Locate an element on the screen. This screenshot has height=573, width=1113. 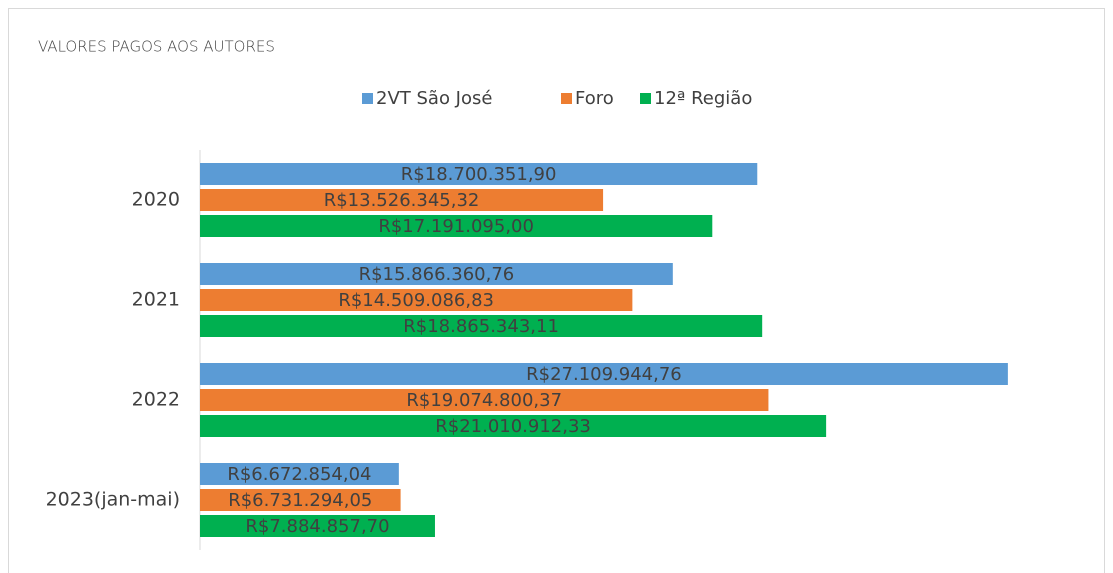
data-label: R$18.865.343,11 is located at coordinates (481, 326).